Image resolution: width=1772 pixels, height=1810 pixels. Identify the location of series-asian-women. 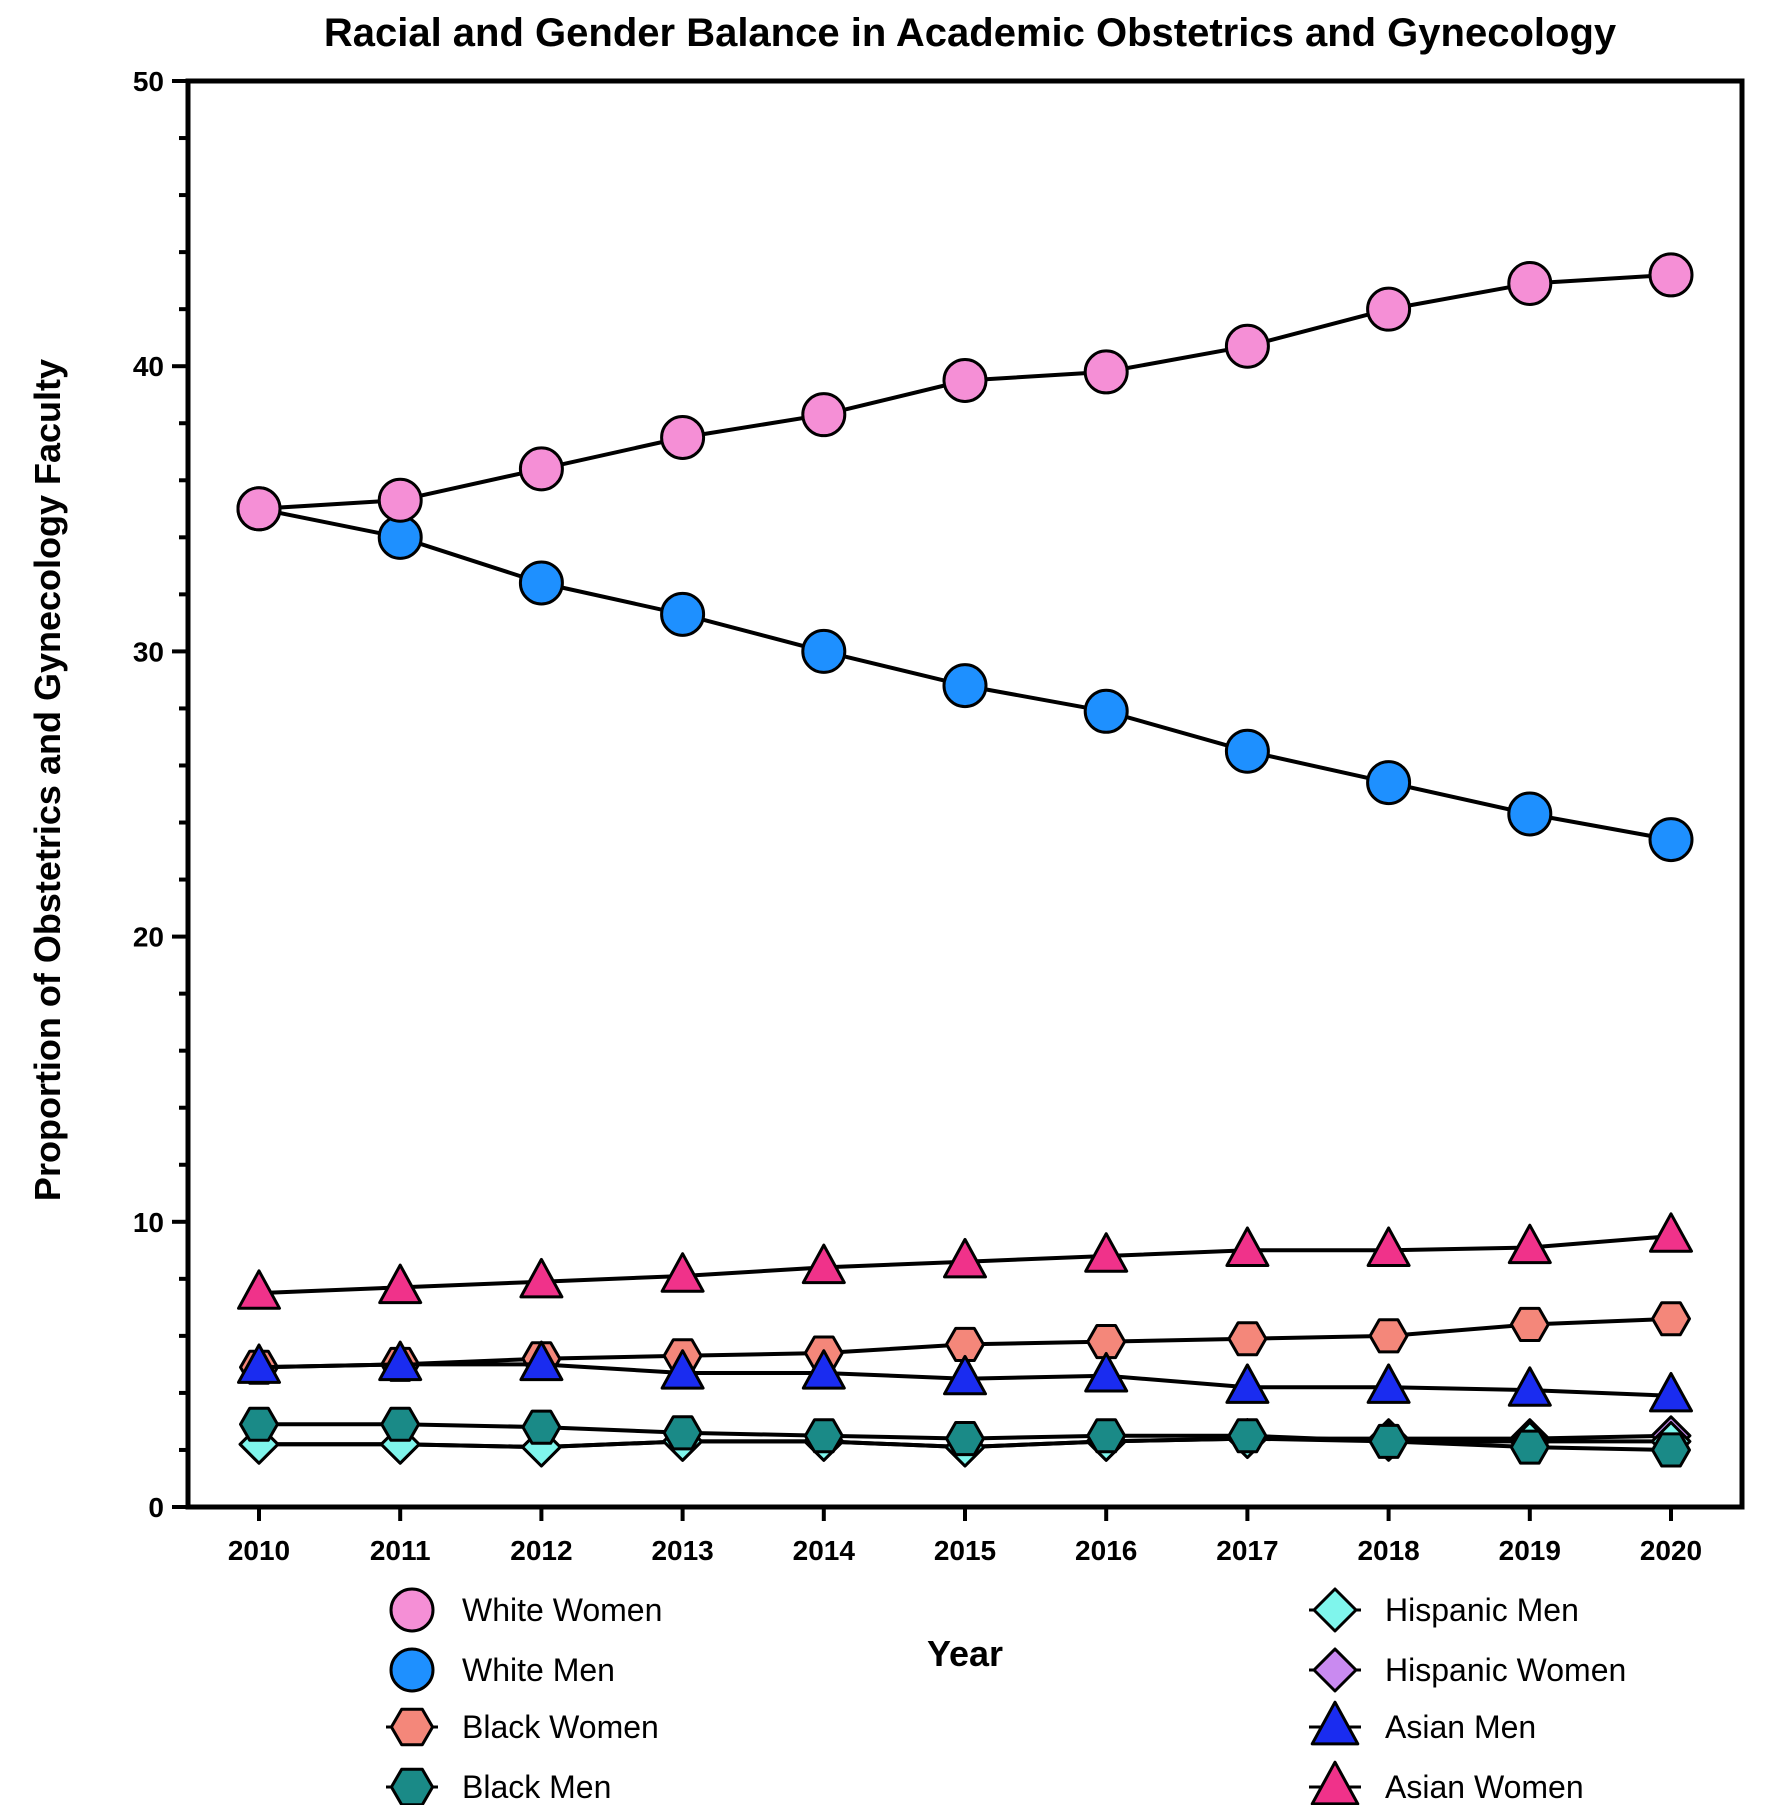
(965, 1261).